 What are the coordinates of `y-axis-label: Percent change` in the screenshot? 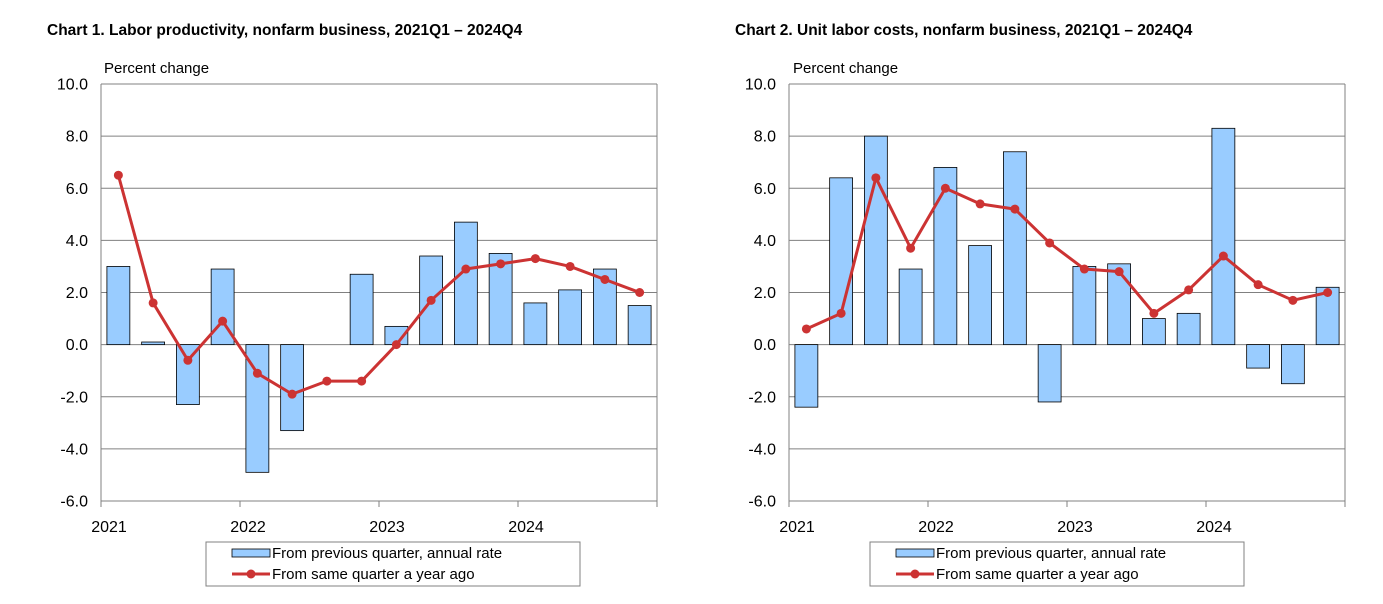 It's located at (845, 68).